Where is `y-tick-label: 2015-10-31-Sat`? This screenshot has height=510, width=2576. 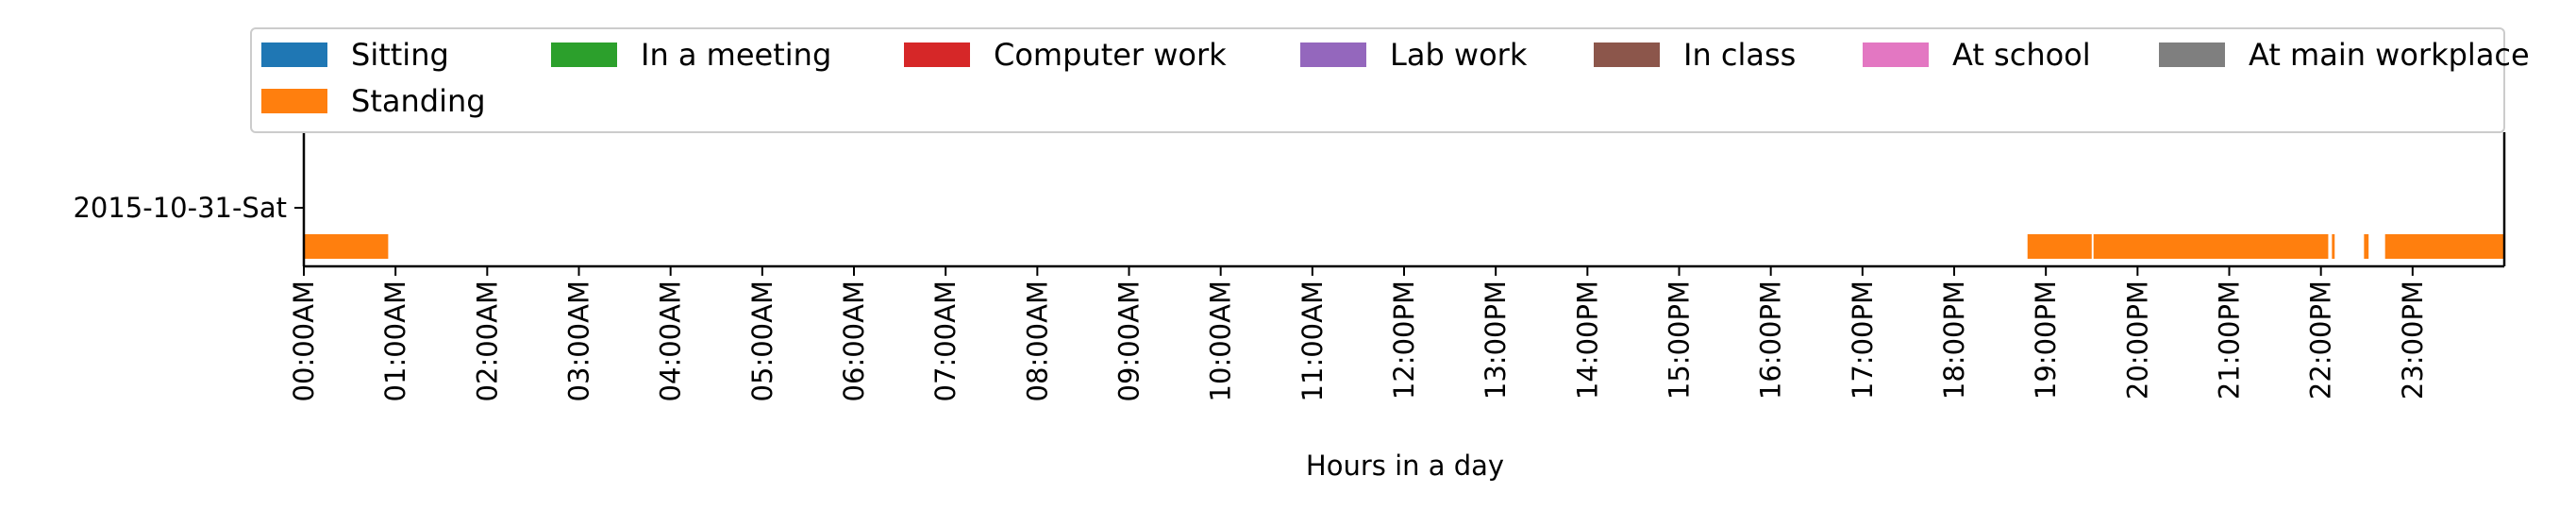 y-tick-label: 2015-10-31-Sat is located at coordinates (180, 208).